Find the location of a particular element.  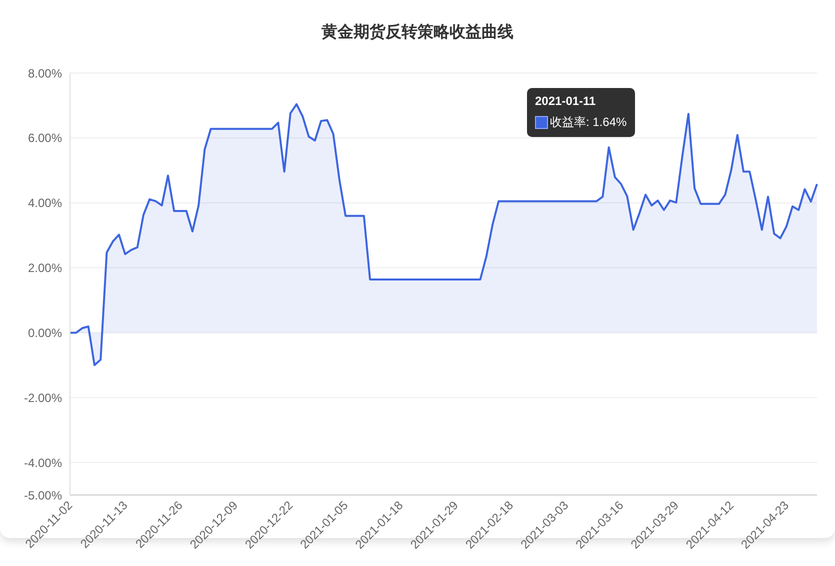

y-tick-label: 8.00% is located at coordinates (45, 73).